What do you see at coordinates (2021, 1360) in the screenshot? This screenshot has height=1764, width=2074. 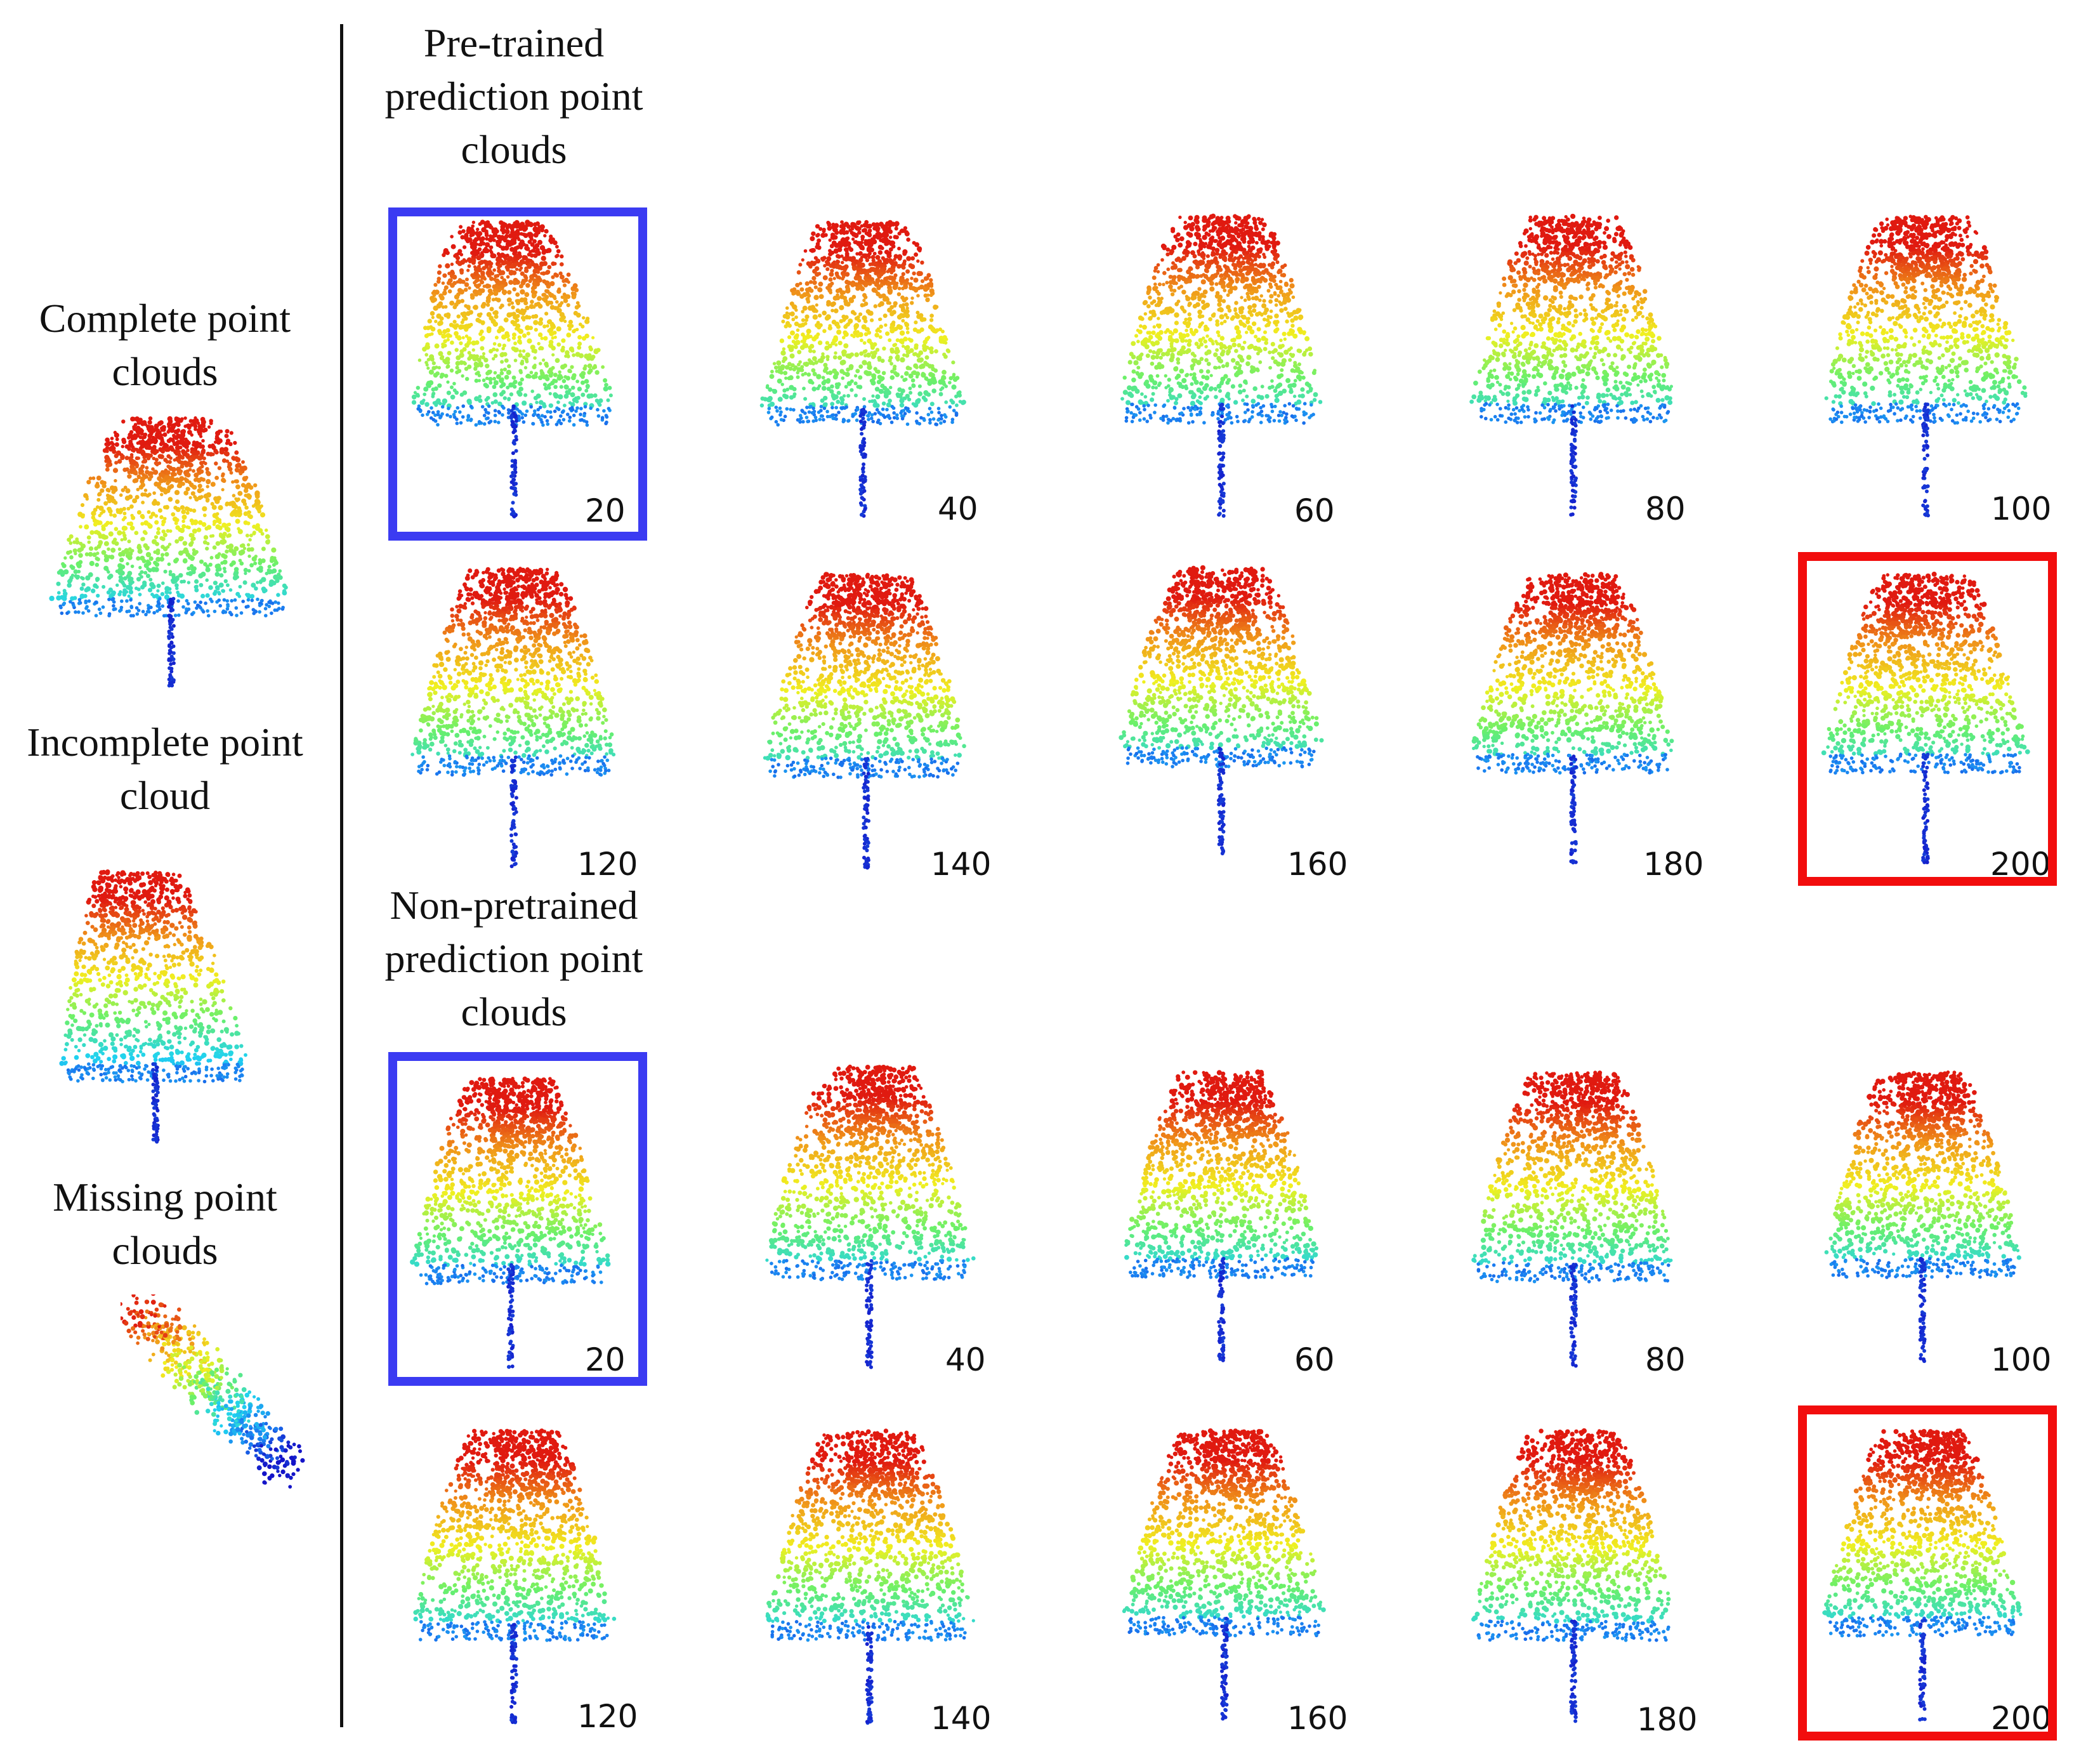 I see `nonpretrained-epoch-label: 100` at bounding box center [2021, 1360].